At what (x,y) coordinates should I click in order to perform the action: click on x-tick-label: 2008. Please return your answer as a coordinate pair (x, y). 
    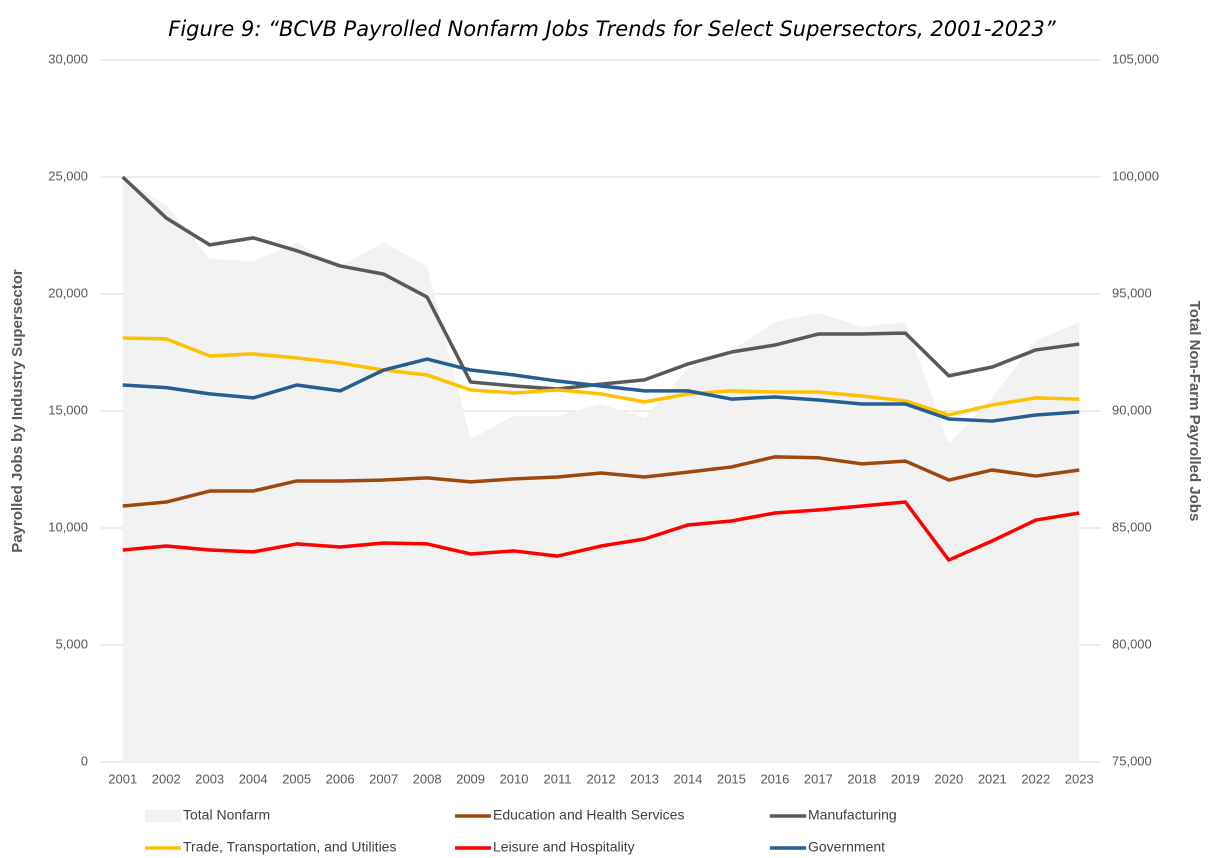
    Looking at the image, I should click on (427, 778).